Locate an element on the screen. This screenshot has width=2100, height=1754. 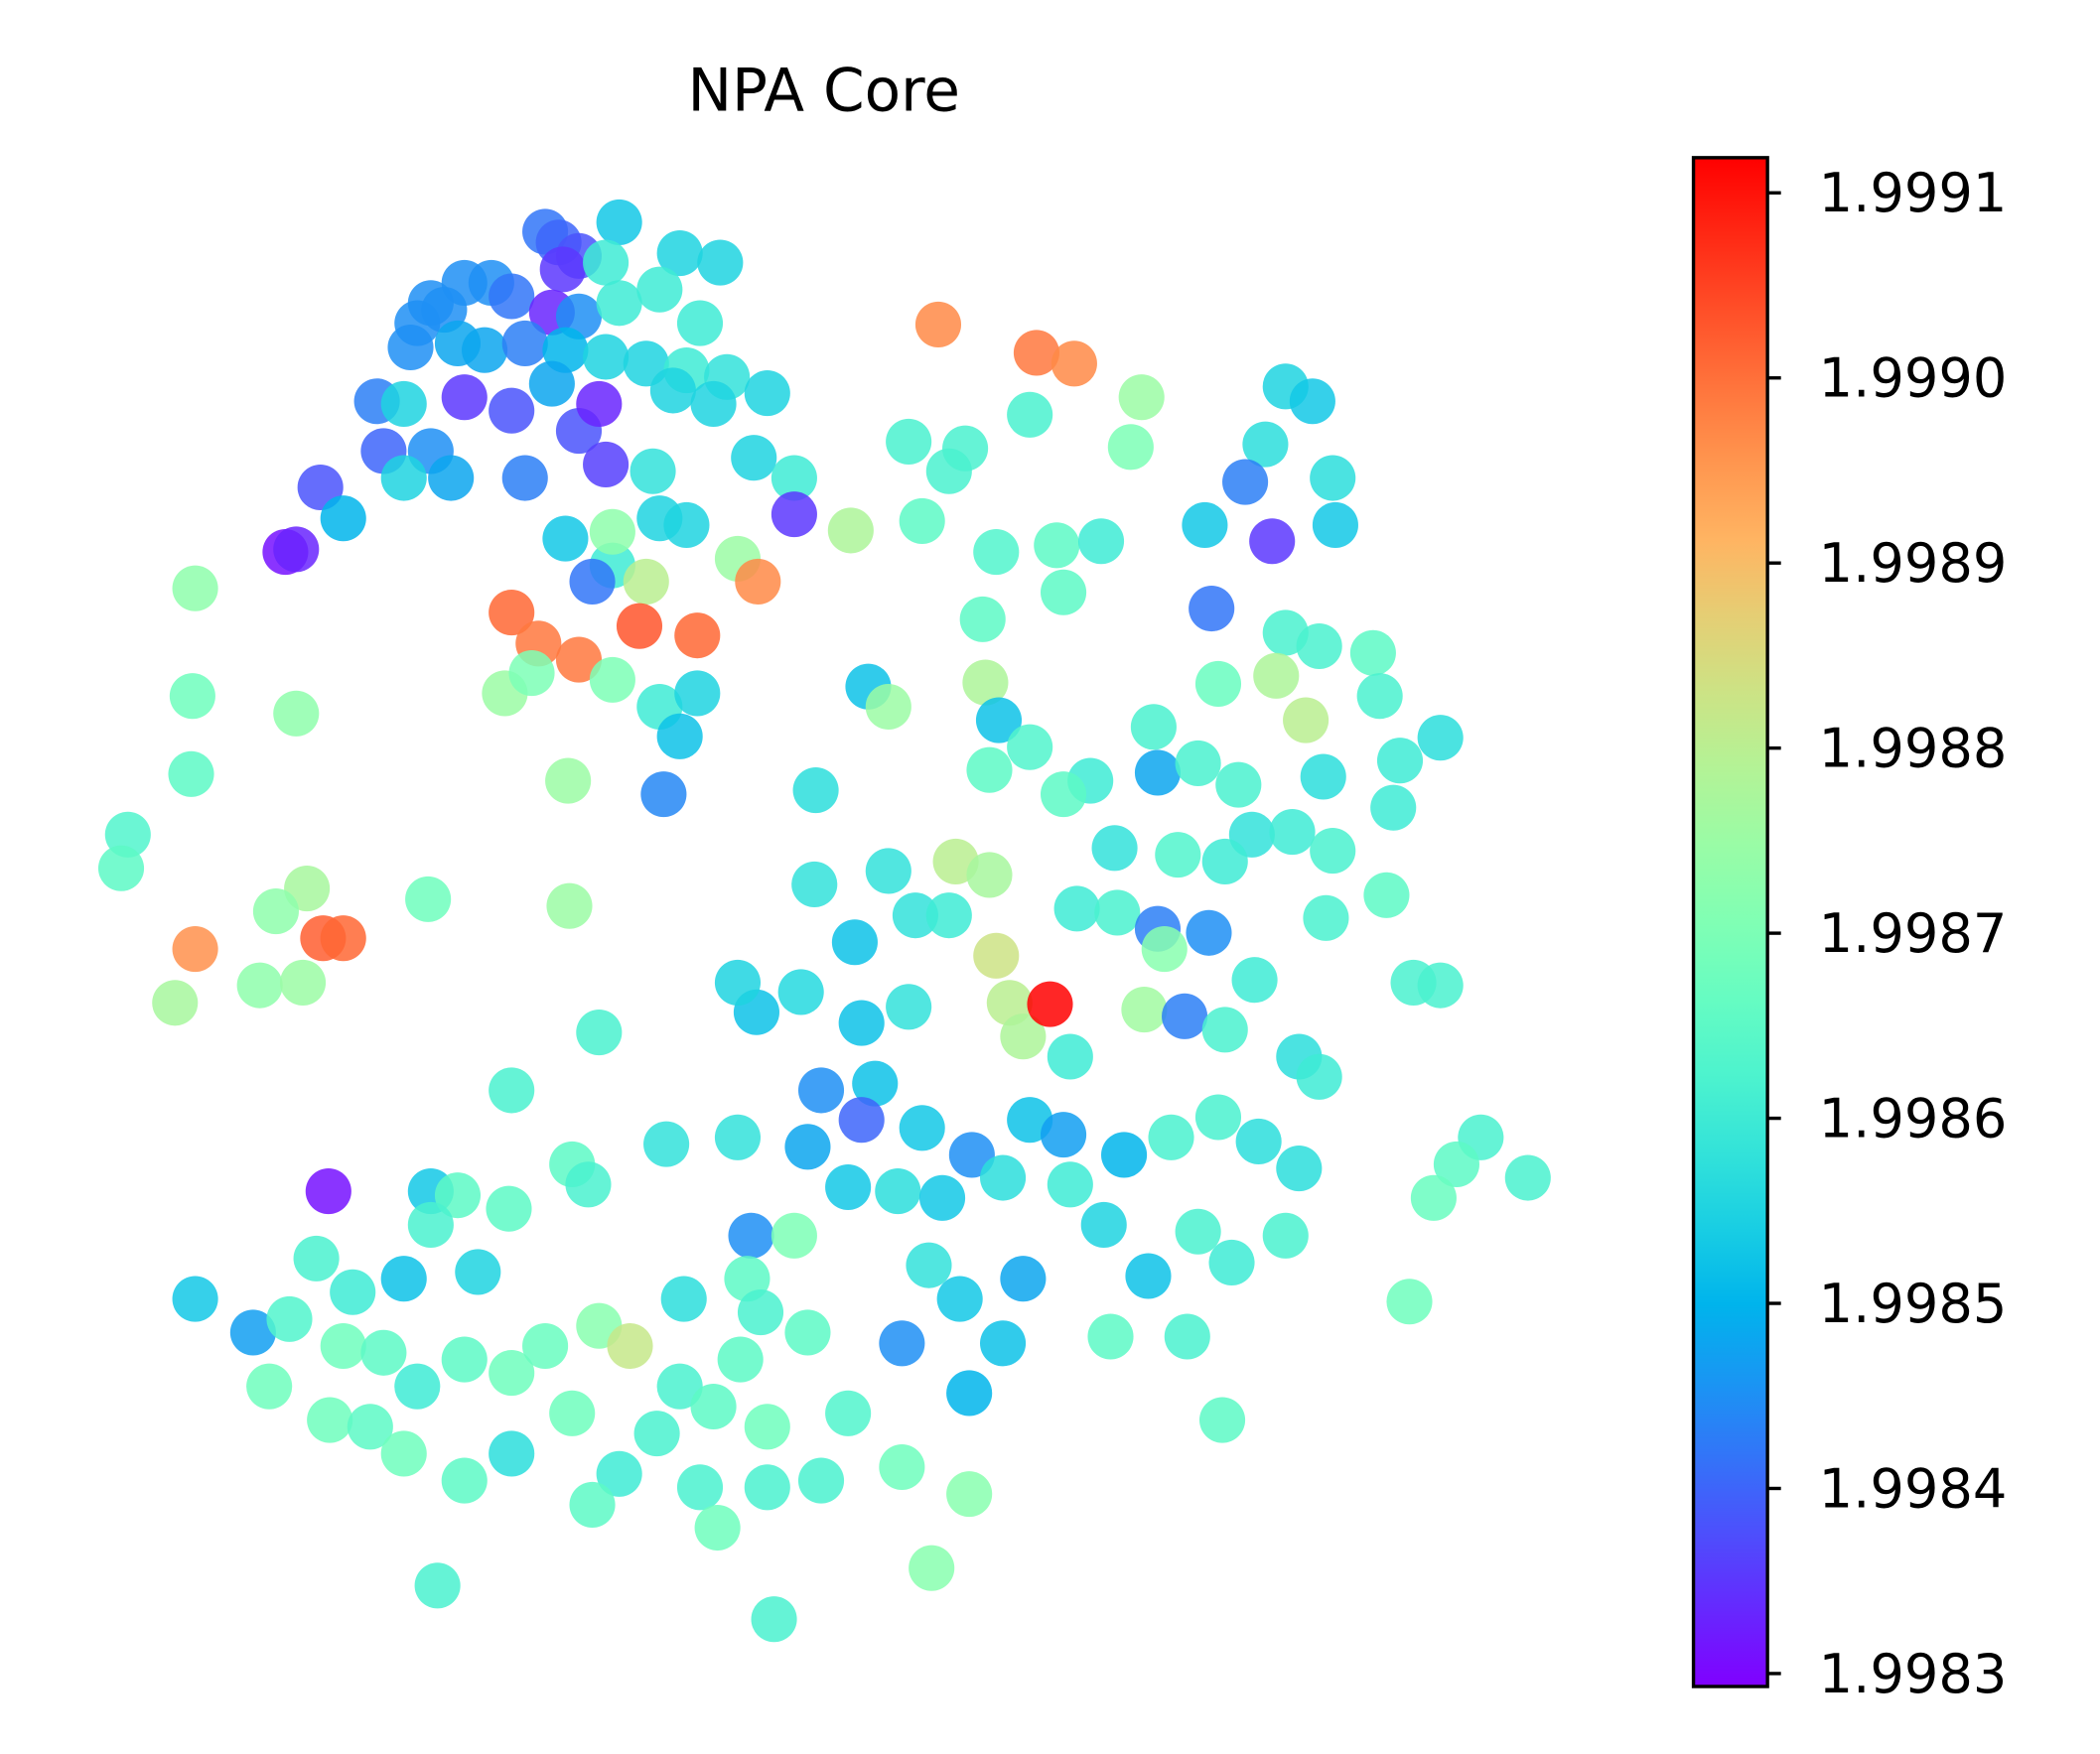
colorbar-tick-label: 1.9984 is located at coordinates (1913, 1488).